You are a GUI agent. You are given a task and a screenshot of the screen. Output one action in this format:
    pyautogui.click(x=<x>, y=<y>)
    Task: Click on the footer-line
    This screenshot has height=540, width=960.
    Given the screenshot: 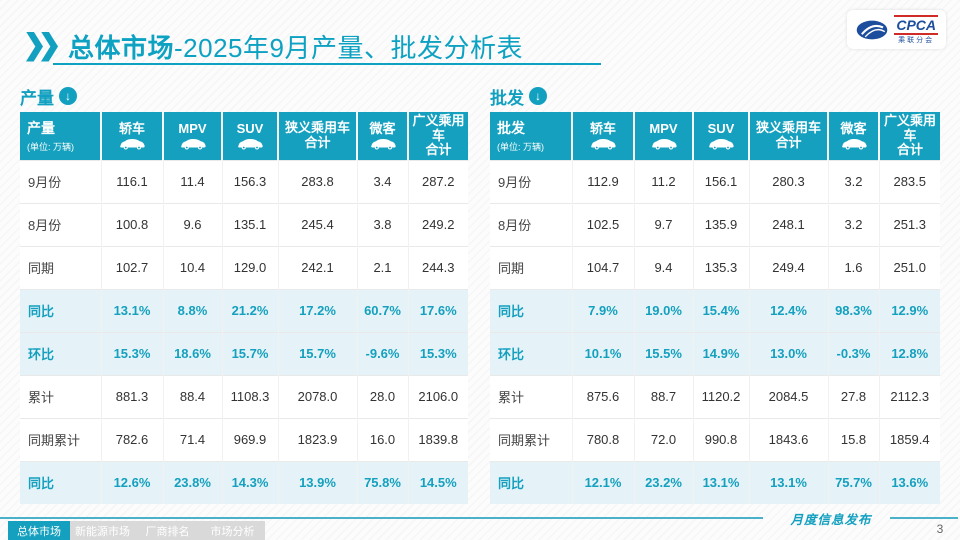 What is the action you would take?
    pyautogui.click(x=381, y=518)
    